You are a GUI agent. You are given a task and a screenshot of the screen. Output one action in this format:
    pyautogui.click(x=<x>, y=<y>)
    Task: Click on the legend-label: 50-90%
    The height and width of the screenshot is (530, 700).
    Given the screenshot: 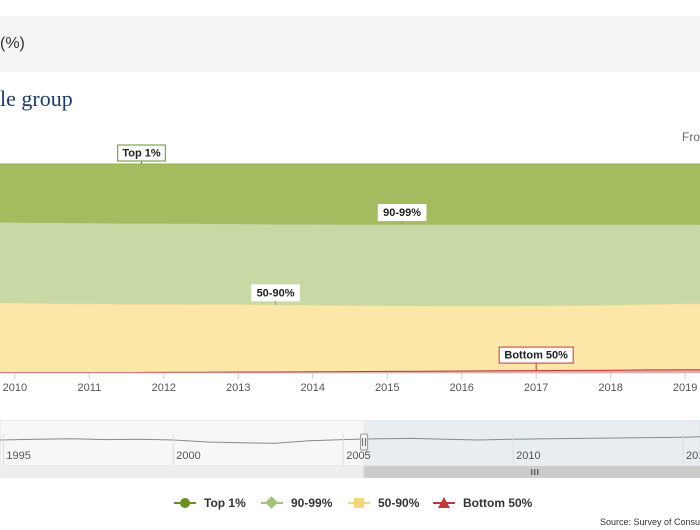 What is the action you would take?
    pyautogui.click(x=399, y=503)
    